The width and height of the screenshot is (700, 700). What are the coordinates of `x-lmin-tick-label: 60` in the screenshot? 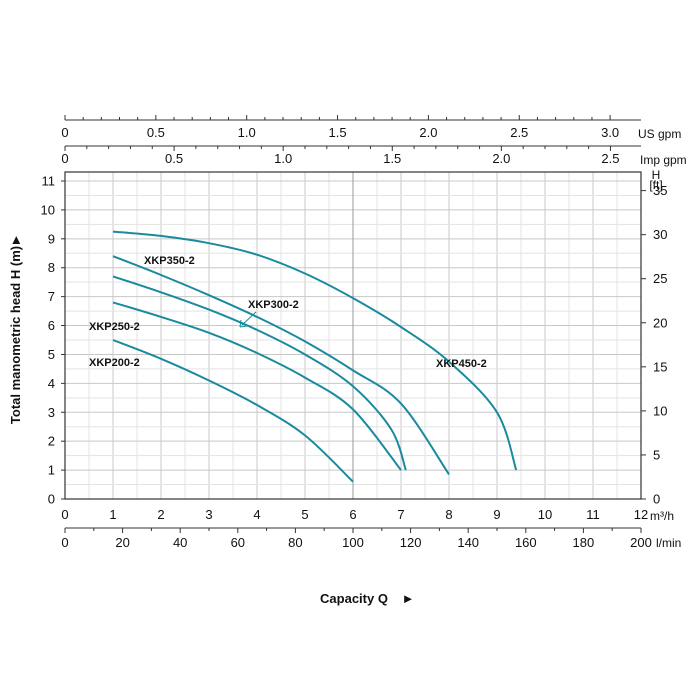 It's located at (238, 542).